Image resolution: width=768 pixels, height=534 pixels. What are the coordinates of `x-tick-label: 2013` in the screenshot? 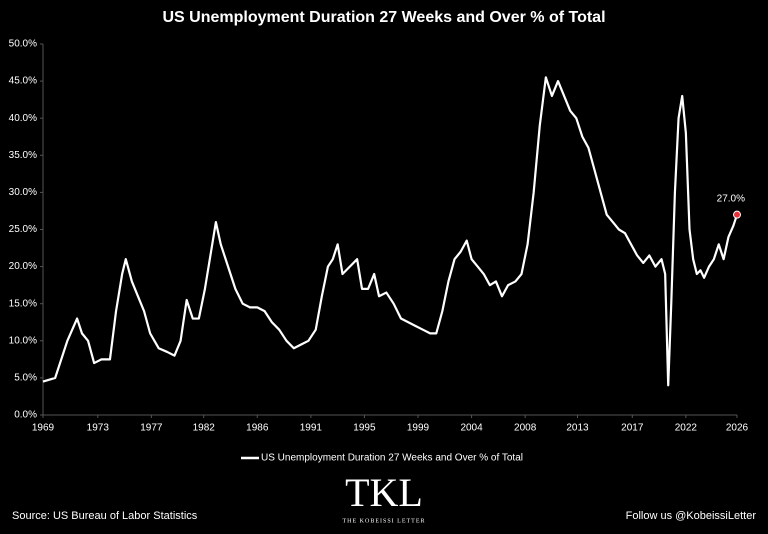 It's located at (577, 428).